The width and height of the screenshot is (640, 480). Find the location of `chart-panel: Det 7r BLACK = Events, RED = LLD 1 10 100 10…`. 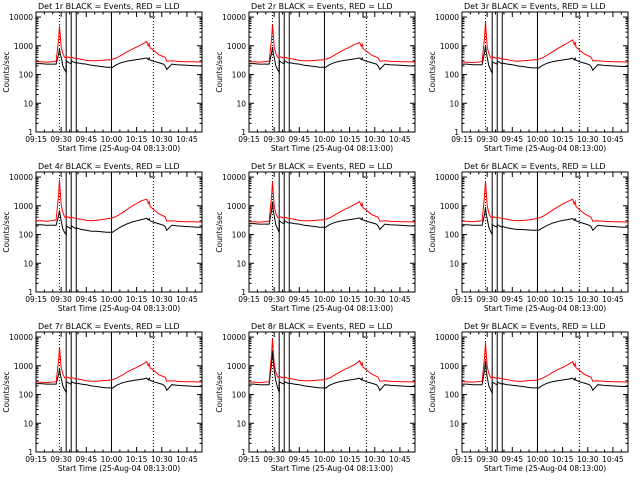

chart-panel: Det 7r BLACK = Events, RED = LLD 1 10 100 10… is located at coordinates (102, 397).